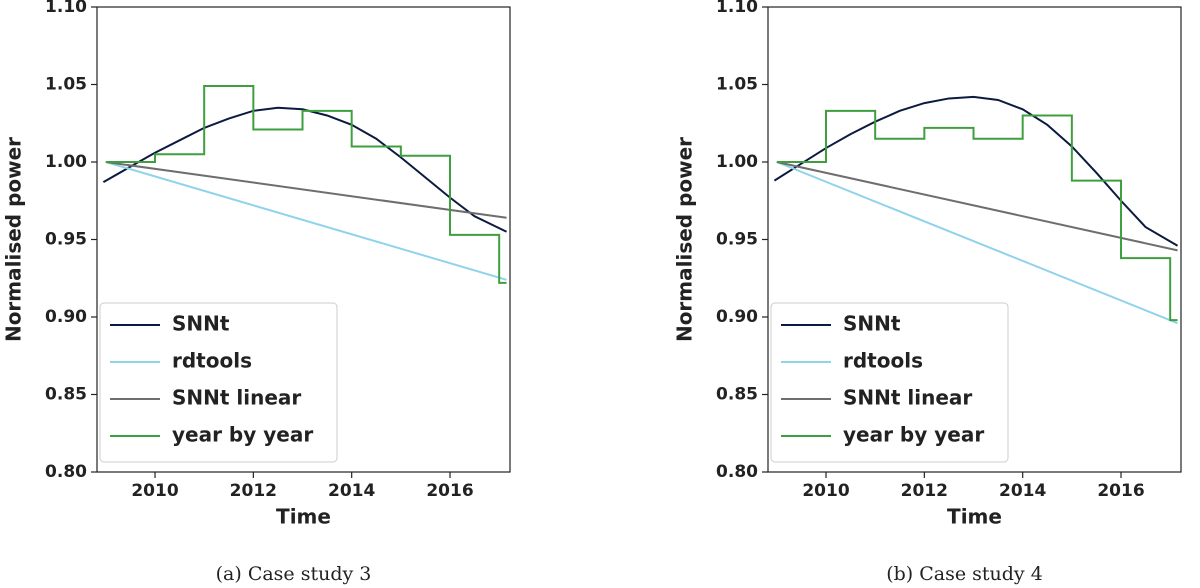  Describe the element at coordinates (294, 574) in the screenshot. I see `caption: (a) Case study 3` at that location.